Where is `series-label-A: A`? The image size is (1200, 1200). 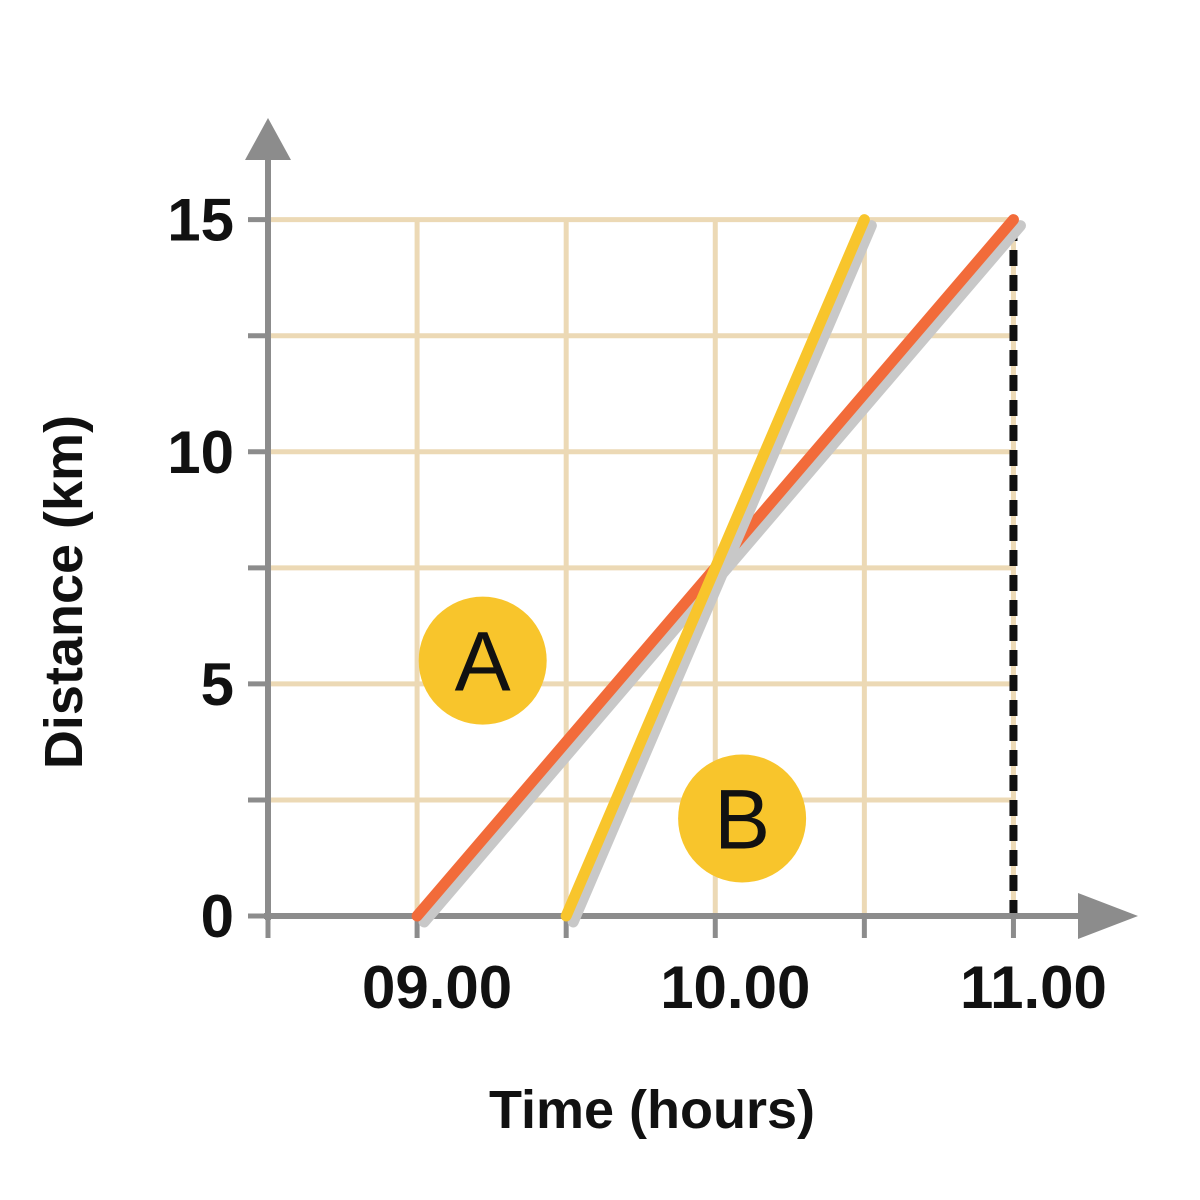
series-label-A: A is located at coordinates (483, 662).